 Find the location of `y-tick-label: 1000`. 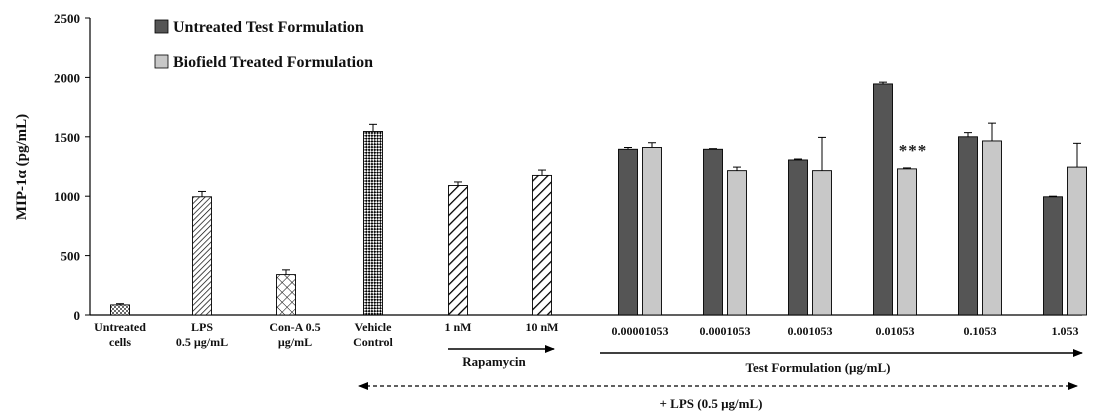

y-tick-label: 1000 is located at coordinates (67, 196).